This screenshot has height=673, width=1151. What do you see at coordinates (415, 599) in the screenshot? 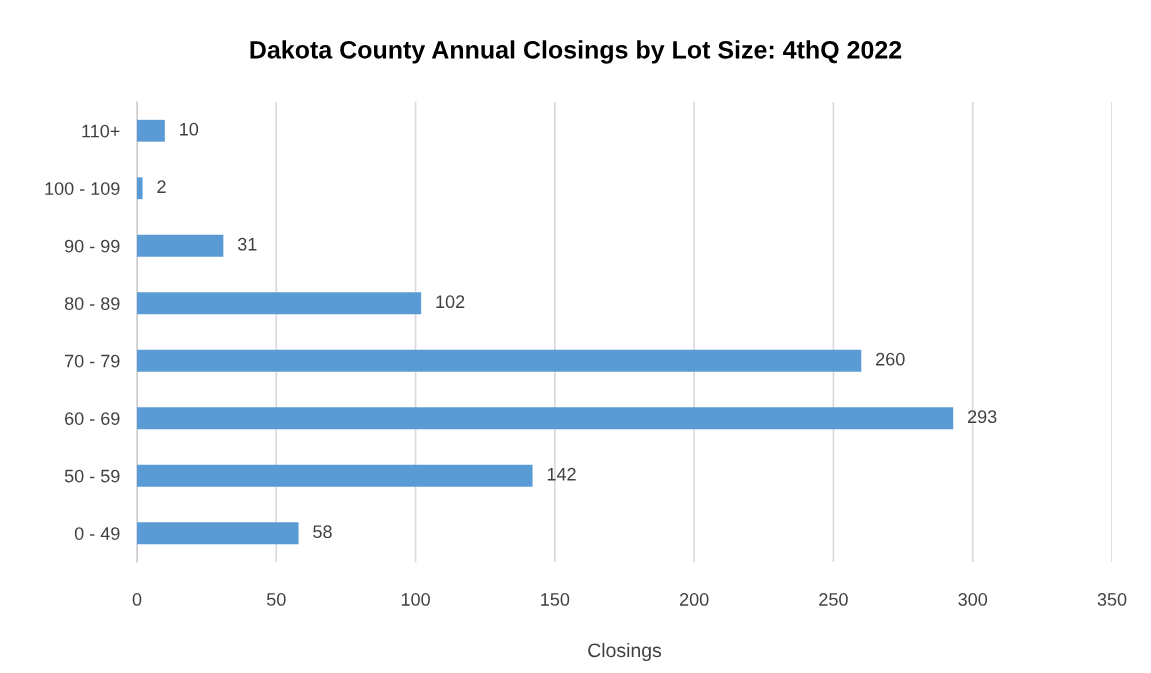
I see `x-tick-label: 100` at bounding box center [415, 599].